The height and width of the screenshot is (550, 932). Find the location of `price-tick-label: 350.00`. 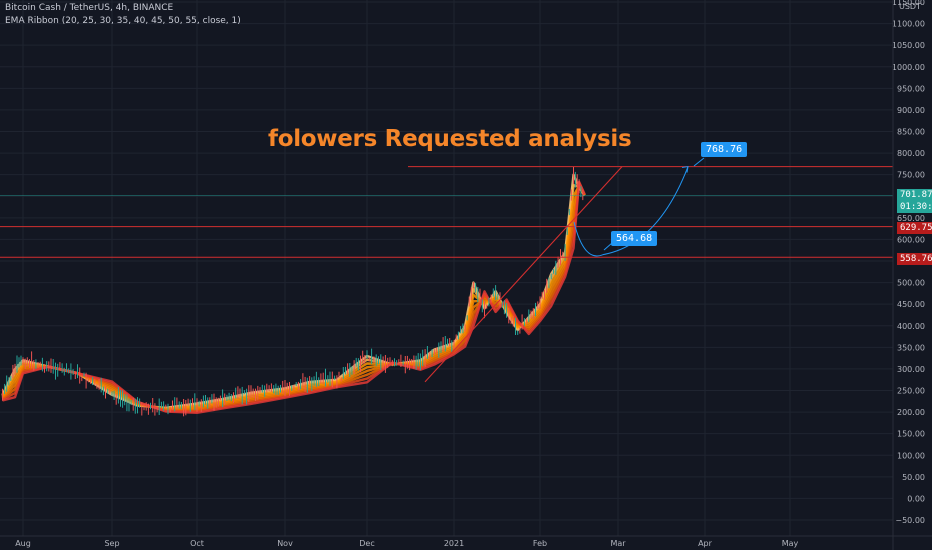

price-tick-label: 350.00 is located at coordinates (911, 347).